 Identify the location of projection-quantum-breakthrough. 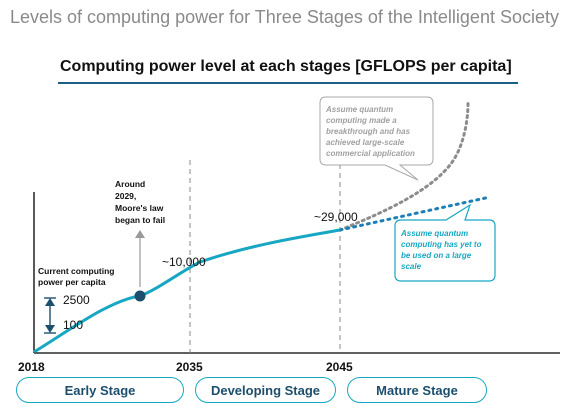
(404, 166).